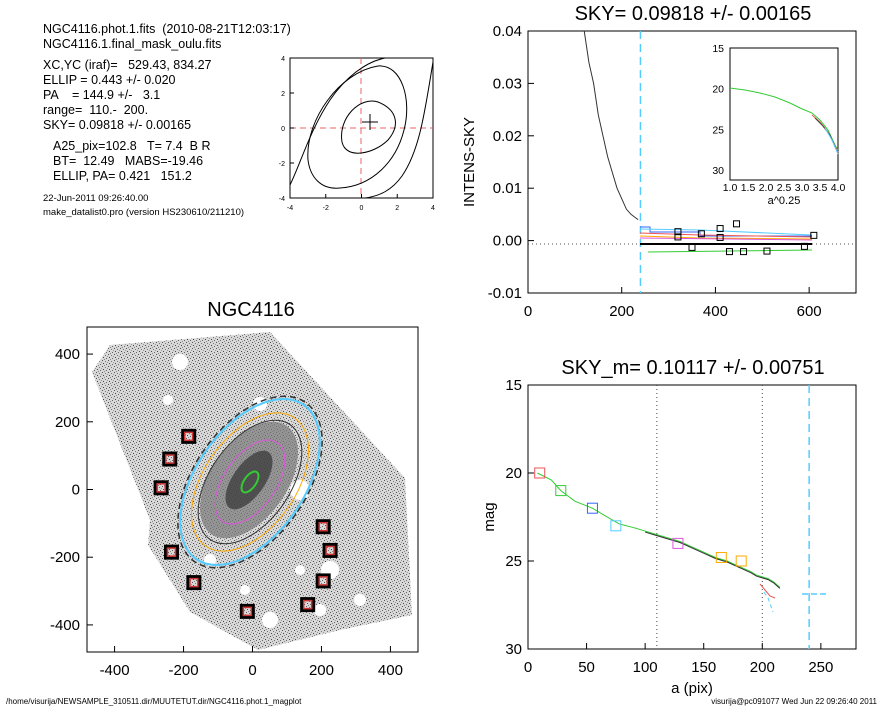  What do you see at coordinates (282, 164) in the screenshot?
I see `contour-ytick-3: -2` at bounding box center [282, 164].